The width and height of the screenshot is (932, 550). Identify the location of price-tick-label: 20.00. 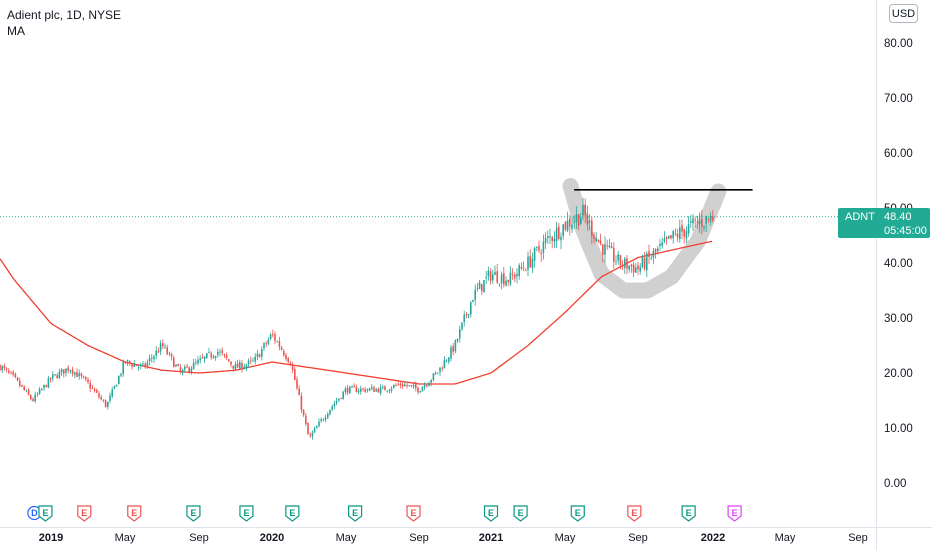
(898, 374).